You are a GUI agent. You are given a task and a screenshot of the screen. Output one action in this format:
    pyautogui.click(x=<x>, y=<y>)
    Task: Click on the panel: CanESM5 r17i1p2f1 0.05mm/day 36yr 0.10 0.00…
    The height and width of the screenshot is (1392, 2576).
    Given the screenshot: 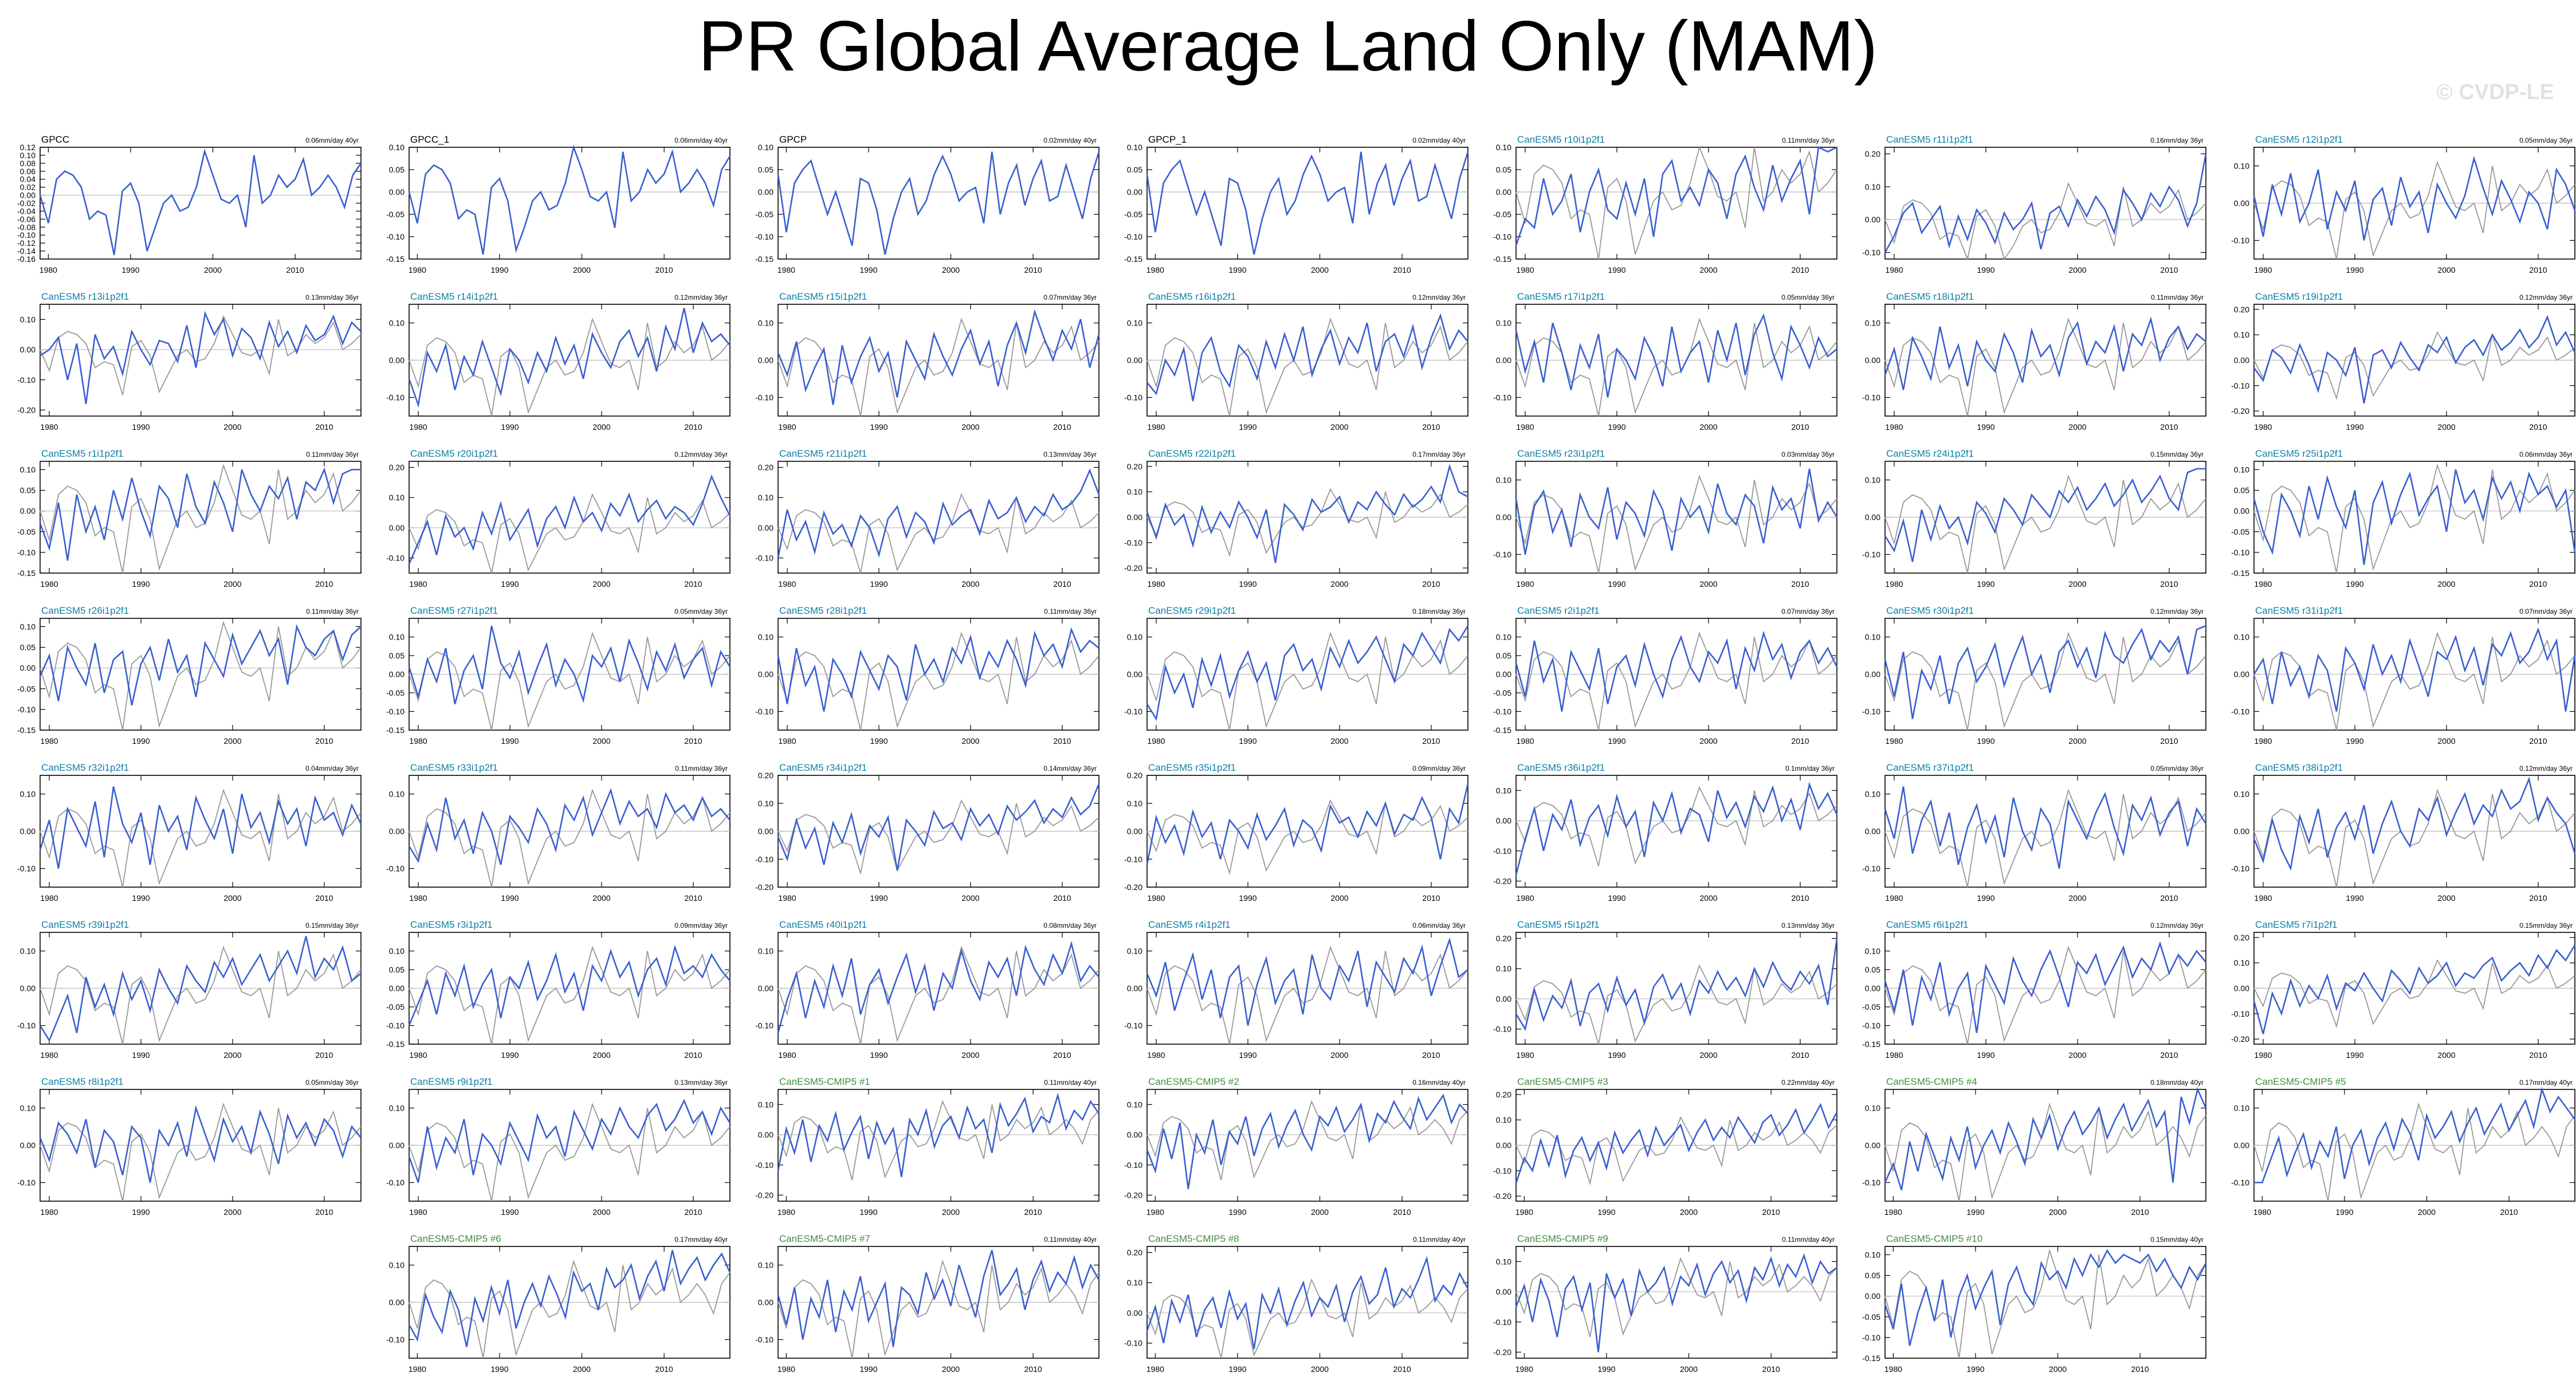 What is the action you would take?
    pyautogui.click(x=1665, y=361)
    